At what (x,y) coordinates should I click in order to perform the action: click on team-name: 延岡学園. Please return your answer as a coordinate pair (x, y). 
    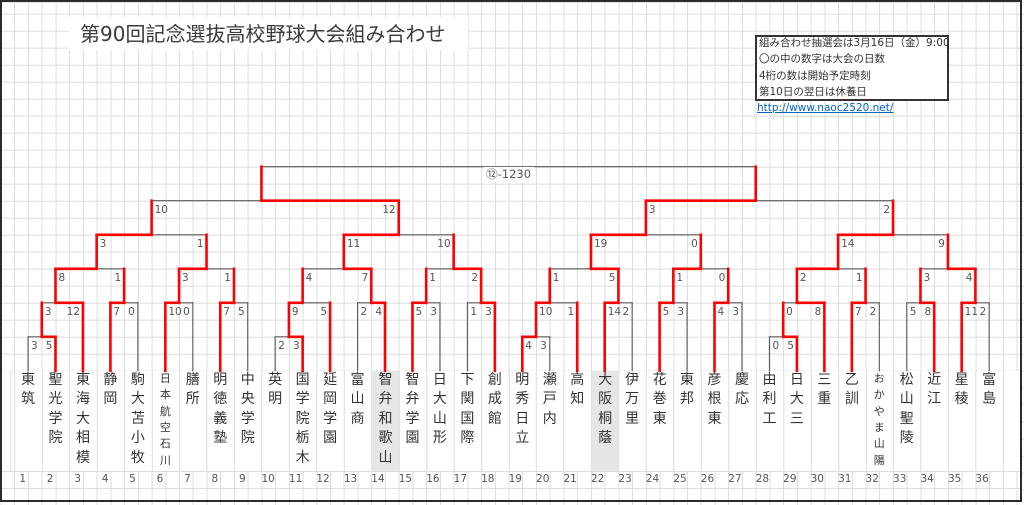
    Looking at the image, I should click on (330, 409).